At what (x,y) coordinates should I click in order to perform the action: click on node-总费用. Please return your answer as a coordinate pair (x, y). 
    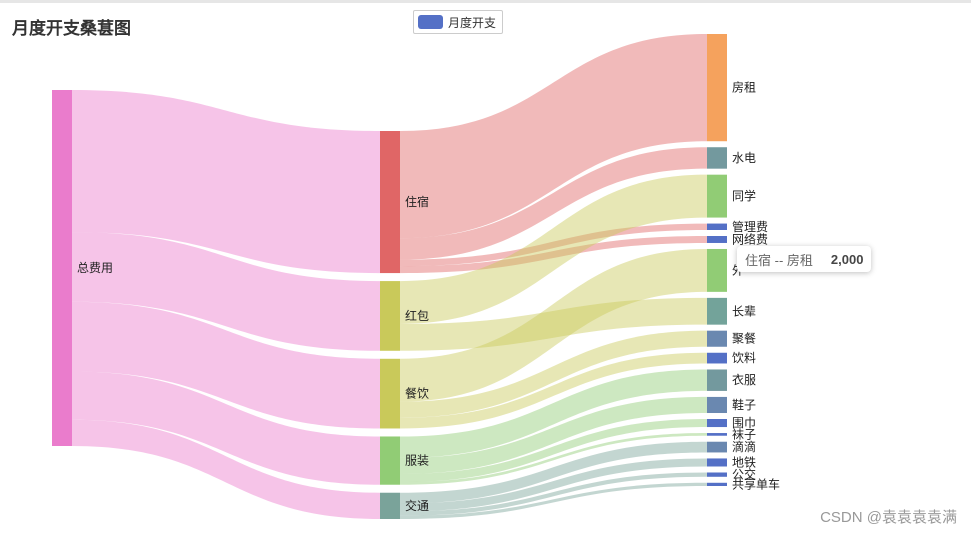
    Looking at the image, I should click on (62, 268).